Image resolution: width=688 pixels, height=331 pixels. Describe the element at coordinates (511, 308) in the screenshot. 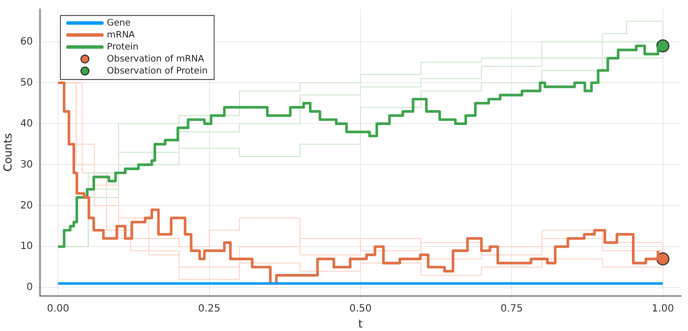

I see `x-tick-label: 0.75` at that location.